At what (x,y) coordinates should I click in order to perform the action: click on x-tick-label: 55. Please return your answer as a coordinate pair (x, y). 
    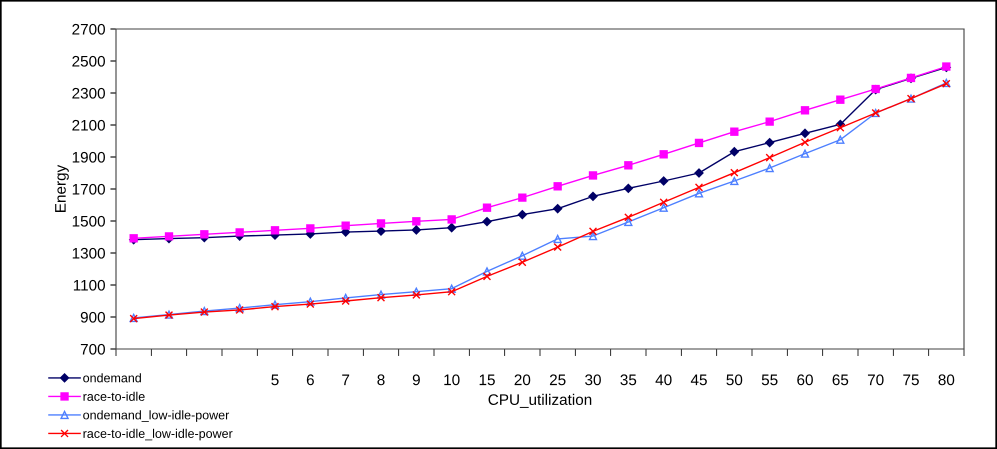
    Looking at the image, I should click on (770, 380).